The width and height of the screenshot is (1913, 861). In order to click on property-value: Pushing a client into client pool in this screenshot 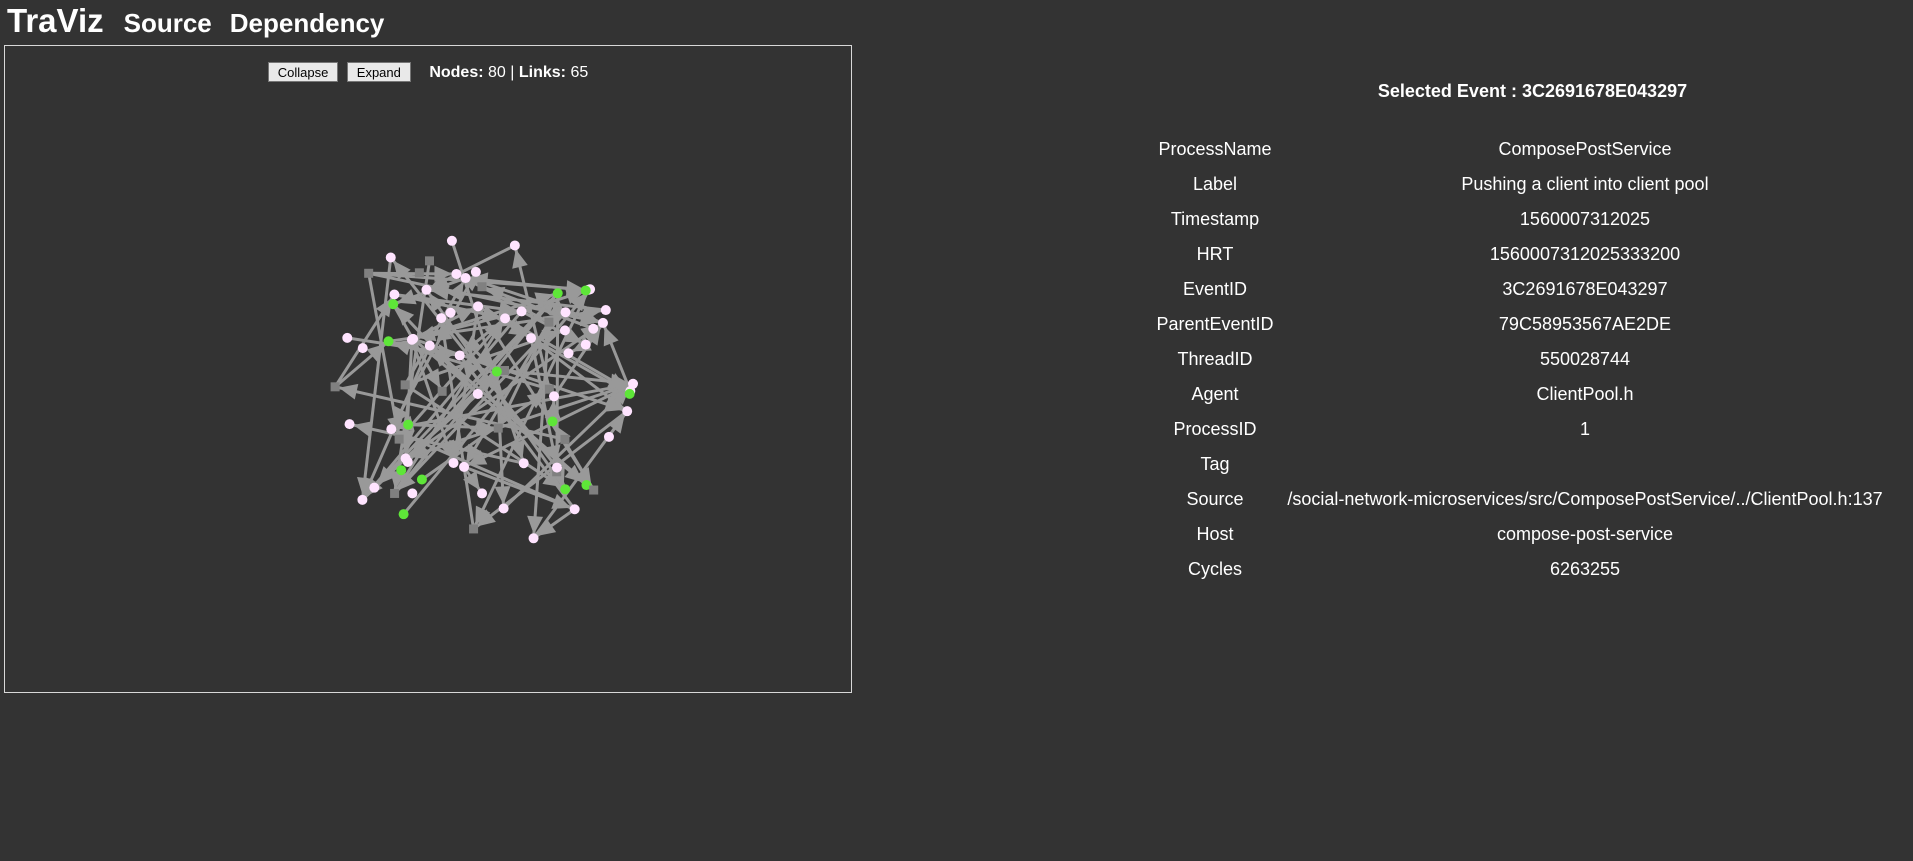, I will do `click(1585, 184)`.